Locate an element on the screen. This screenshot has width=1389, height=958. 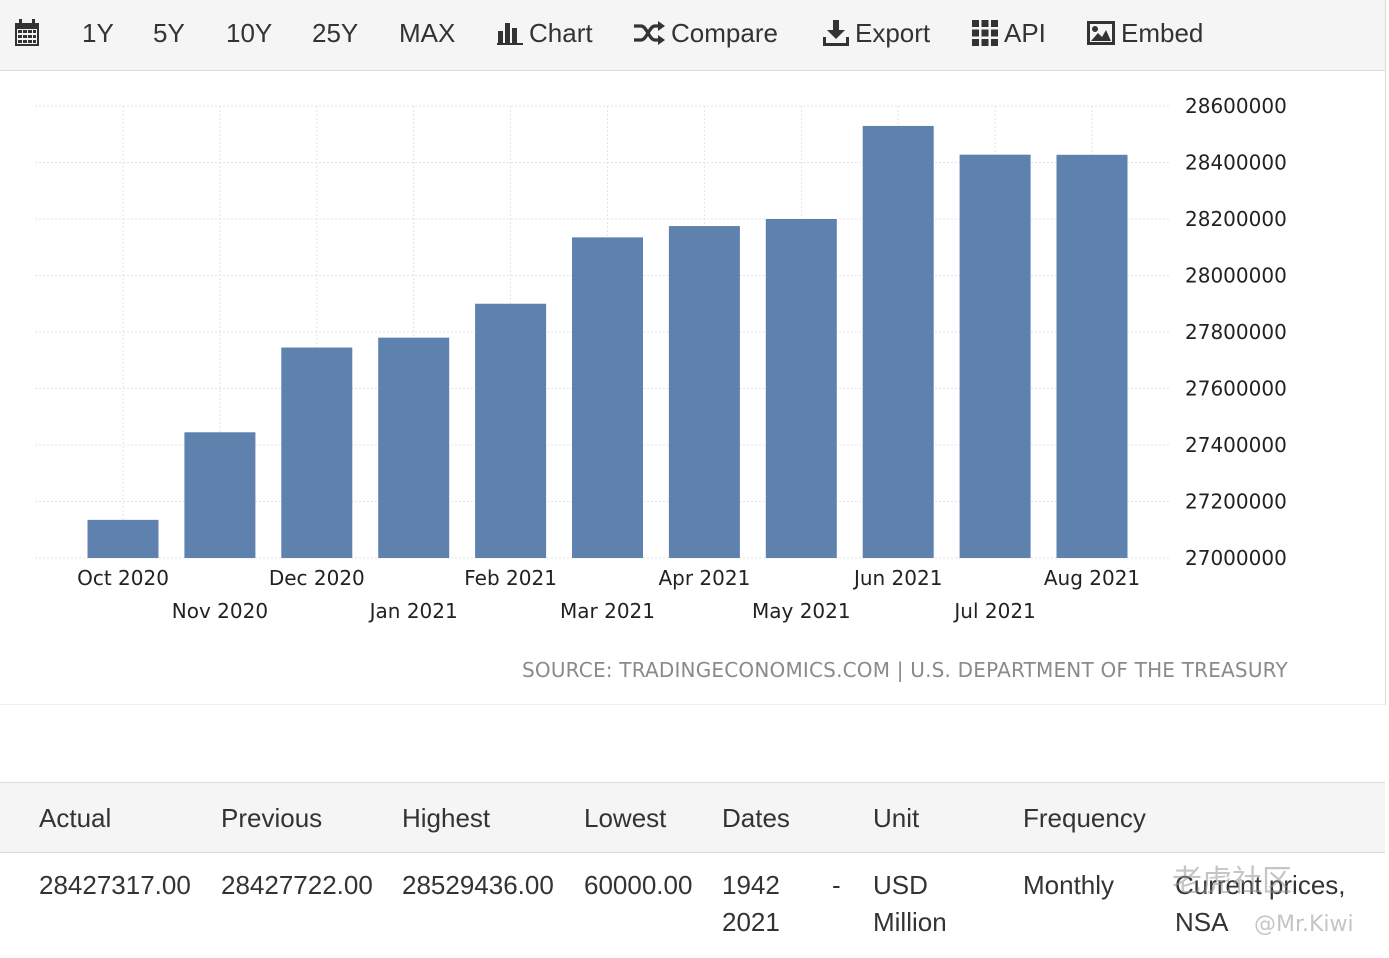
range-max-button: MAX is located at coordinates (427, 32).